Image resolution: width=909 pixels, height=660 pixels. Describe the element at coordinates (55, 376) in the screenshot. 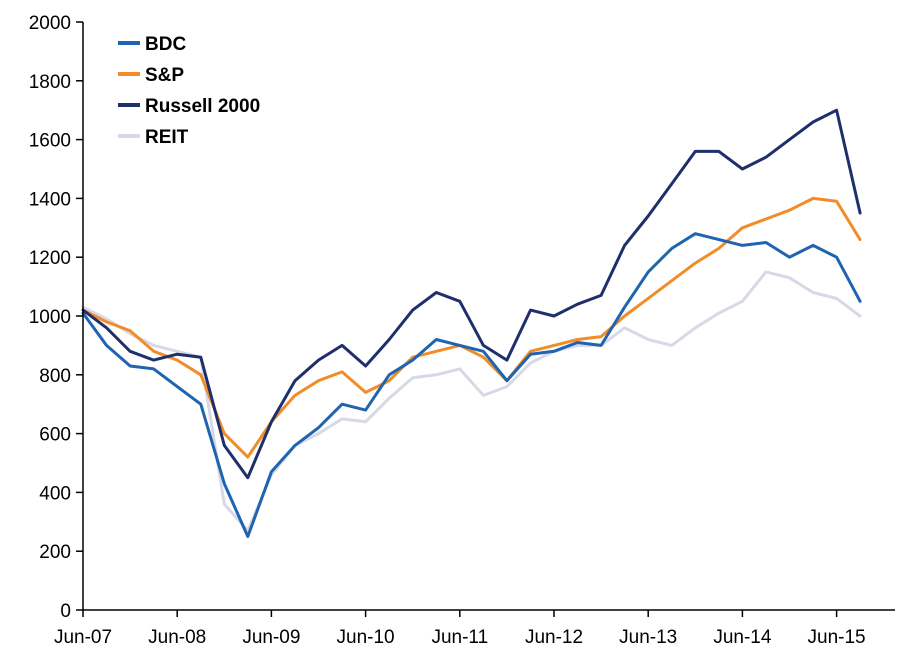

I see `y-tick-label: 800` at that location.